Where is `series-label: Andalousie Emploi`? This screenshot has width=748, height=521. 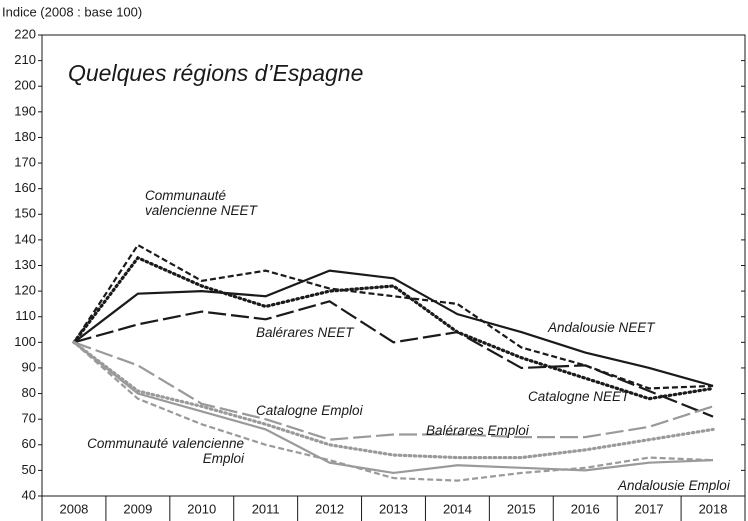
series-label: Andalousie Emploi is located at coordinates (674, 485).